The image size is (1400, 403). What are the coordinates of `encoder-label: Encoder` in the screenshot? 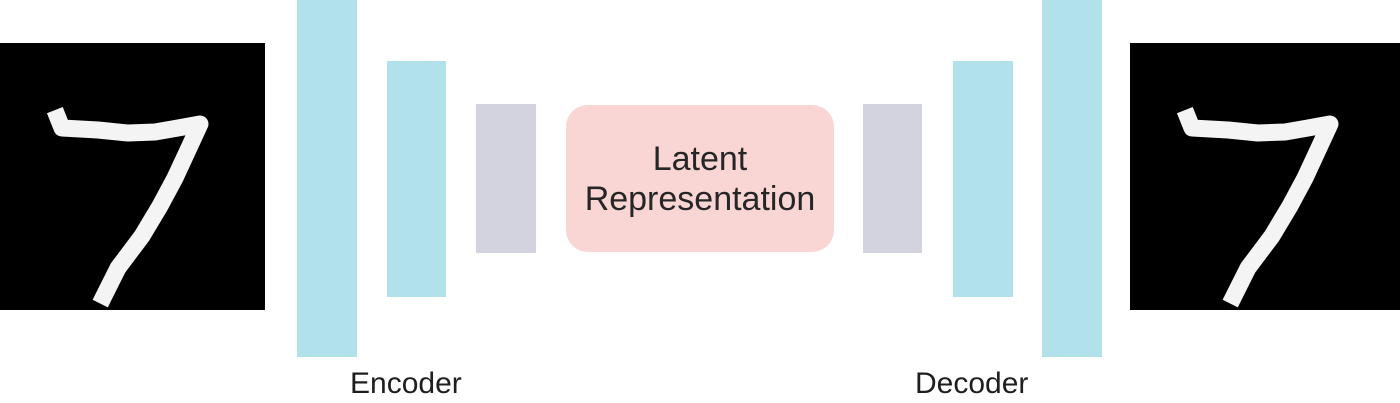 It's located at (406, 383).